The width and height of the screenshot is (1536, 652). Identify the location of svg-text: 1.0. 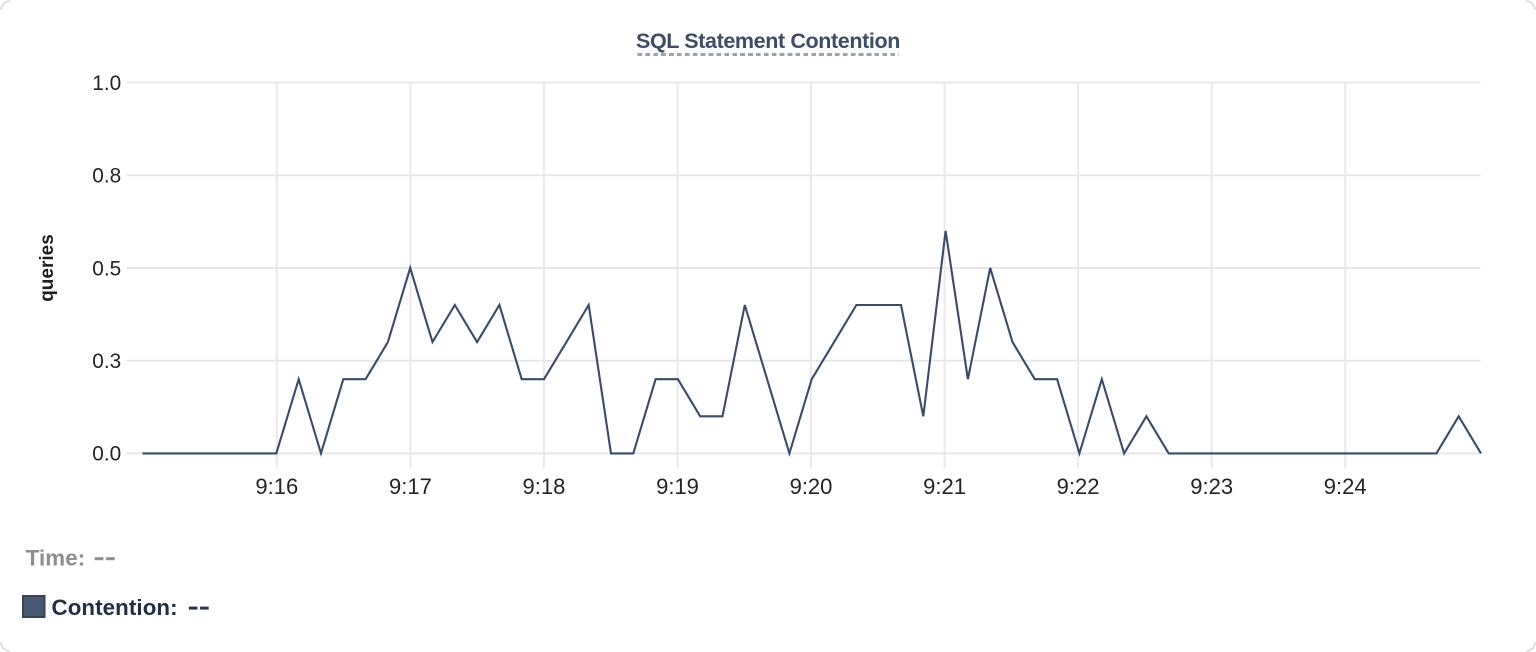
(106, 83).